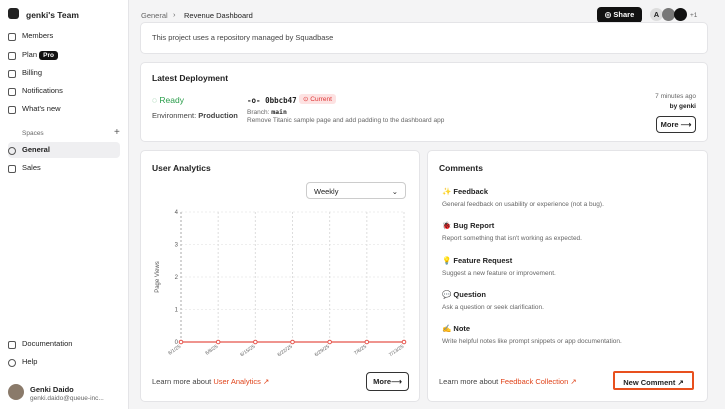 The width and height of the screenshot is (725, 409). I want to click on nav-item: Billing, so click(64, 73).